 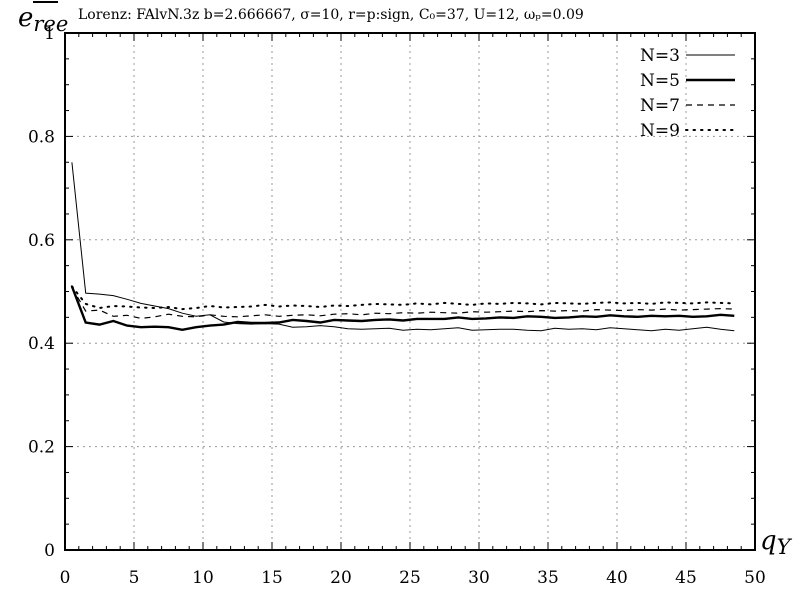 I want to click on x-tick-label: 25, so click(x=410, y=578).